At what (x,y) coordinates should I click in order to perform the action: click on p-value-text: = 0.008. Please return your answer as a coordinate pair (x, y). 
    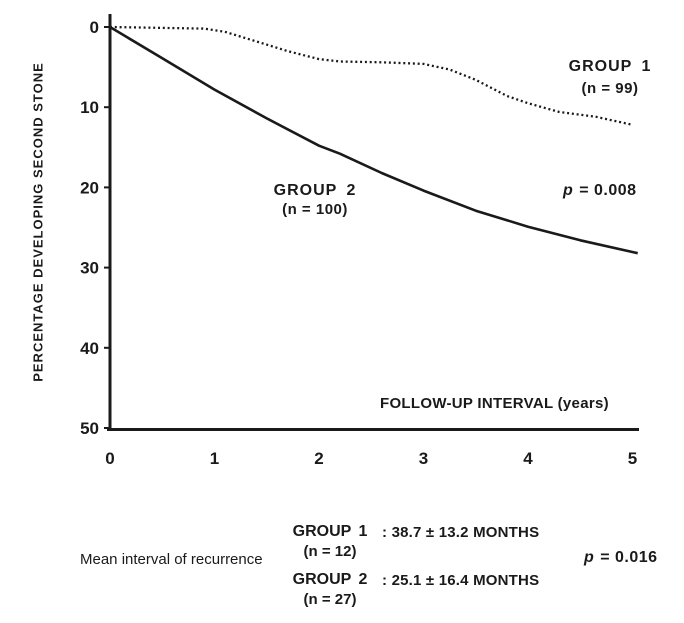
    Looking at the image, I should click on (605, 190).